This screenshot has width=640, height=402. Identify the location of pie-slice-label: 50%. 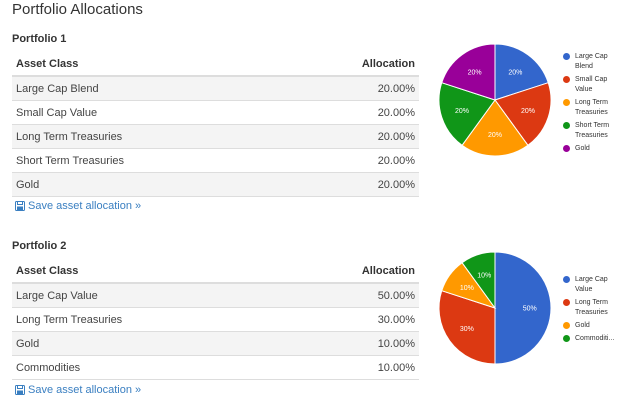
(530, 309).